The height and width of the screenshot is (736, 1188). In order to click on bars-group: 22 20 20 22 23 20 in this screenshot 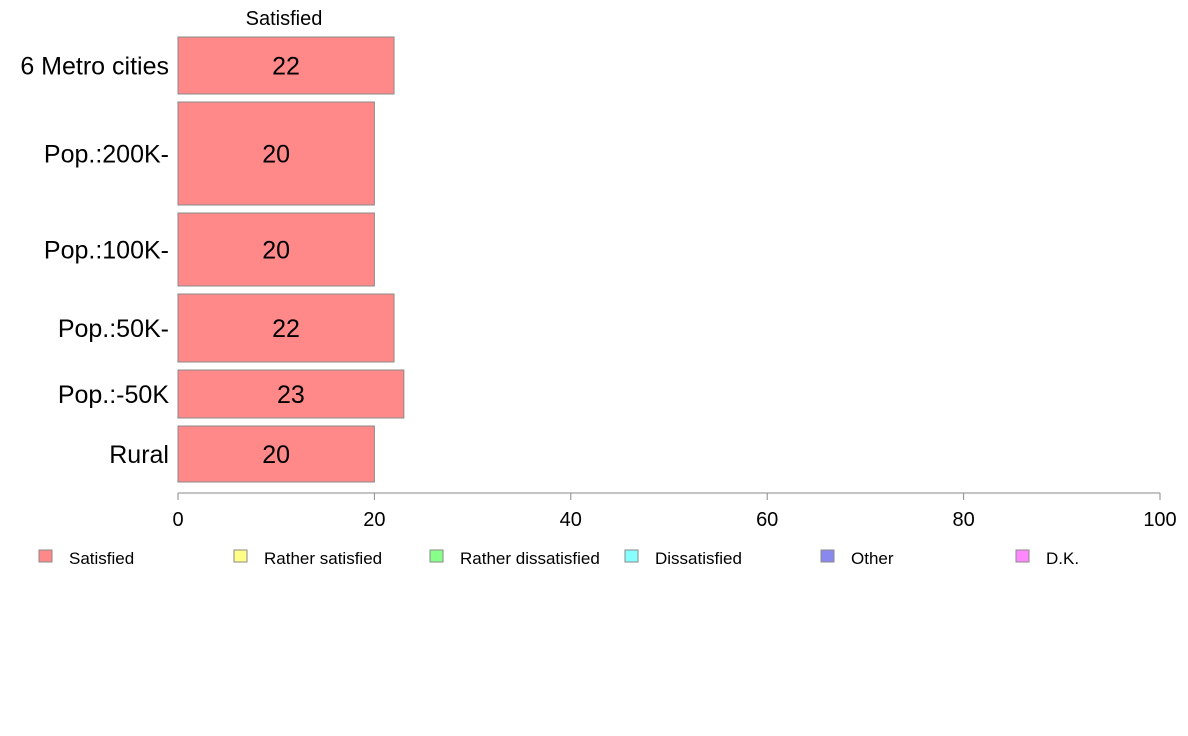, I will do `click(291, 259)`.